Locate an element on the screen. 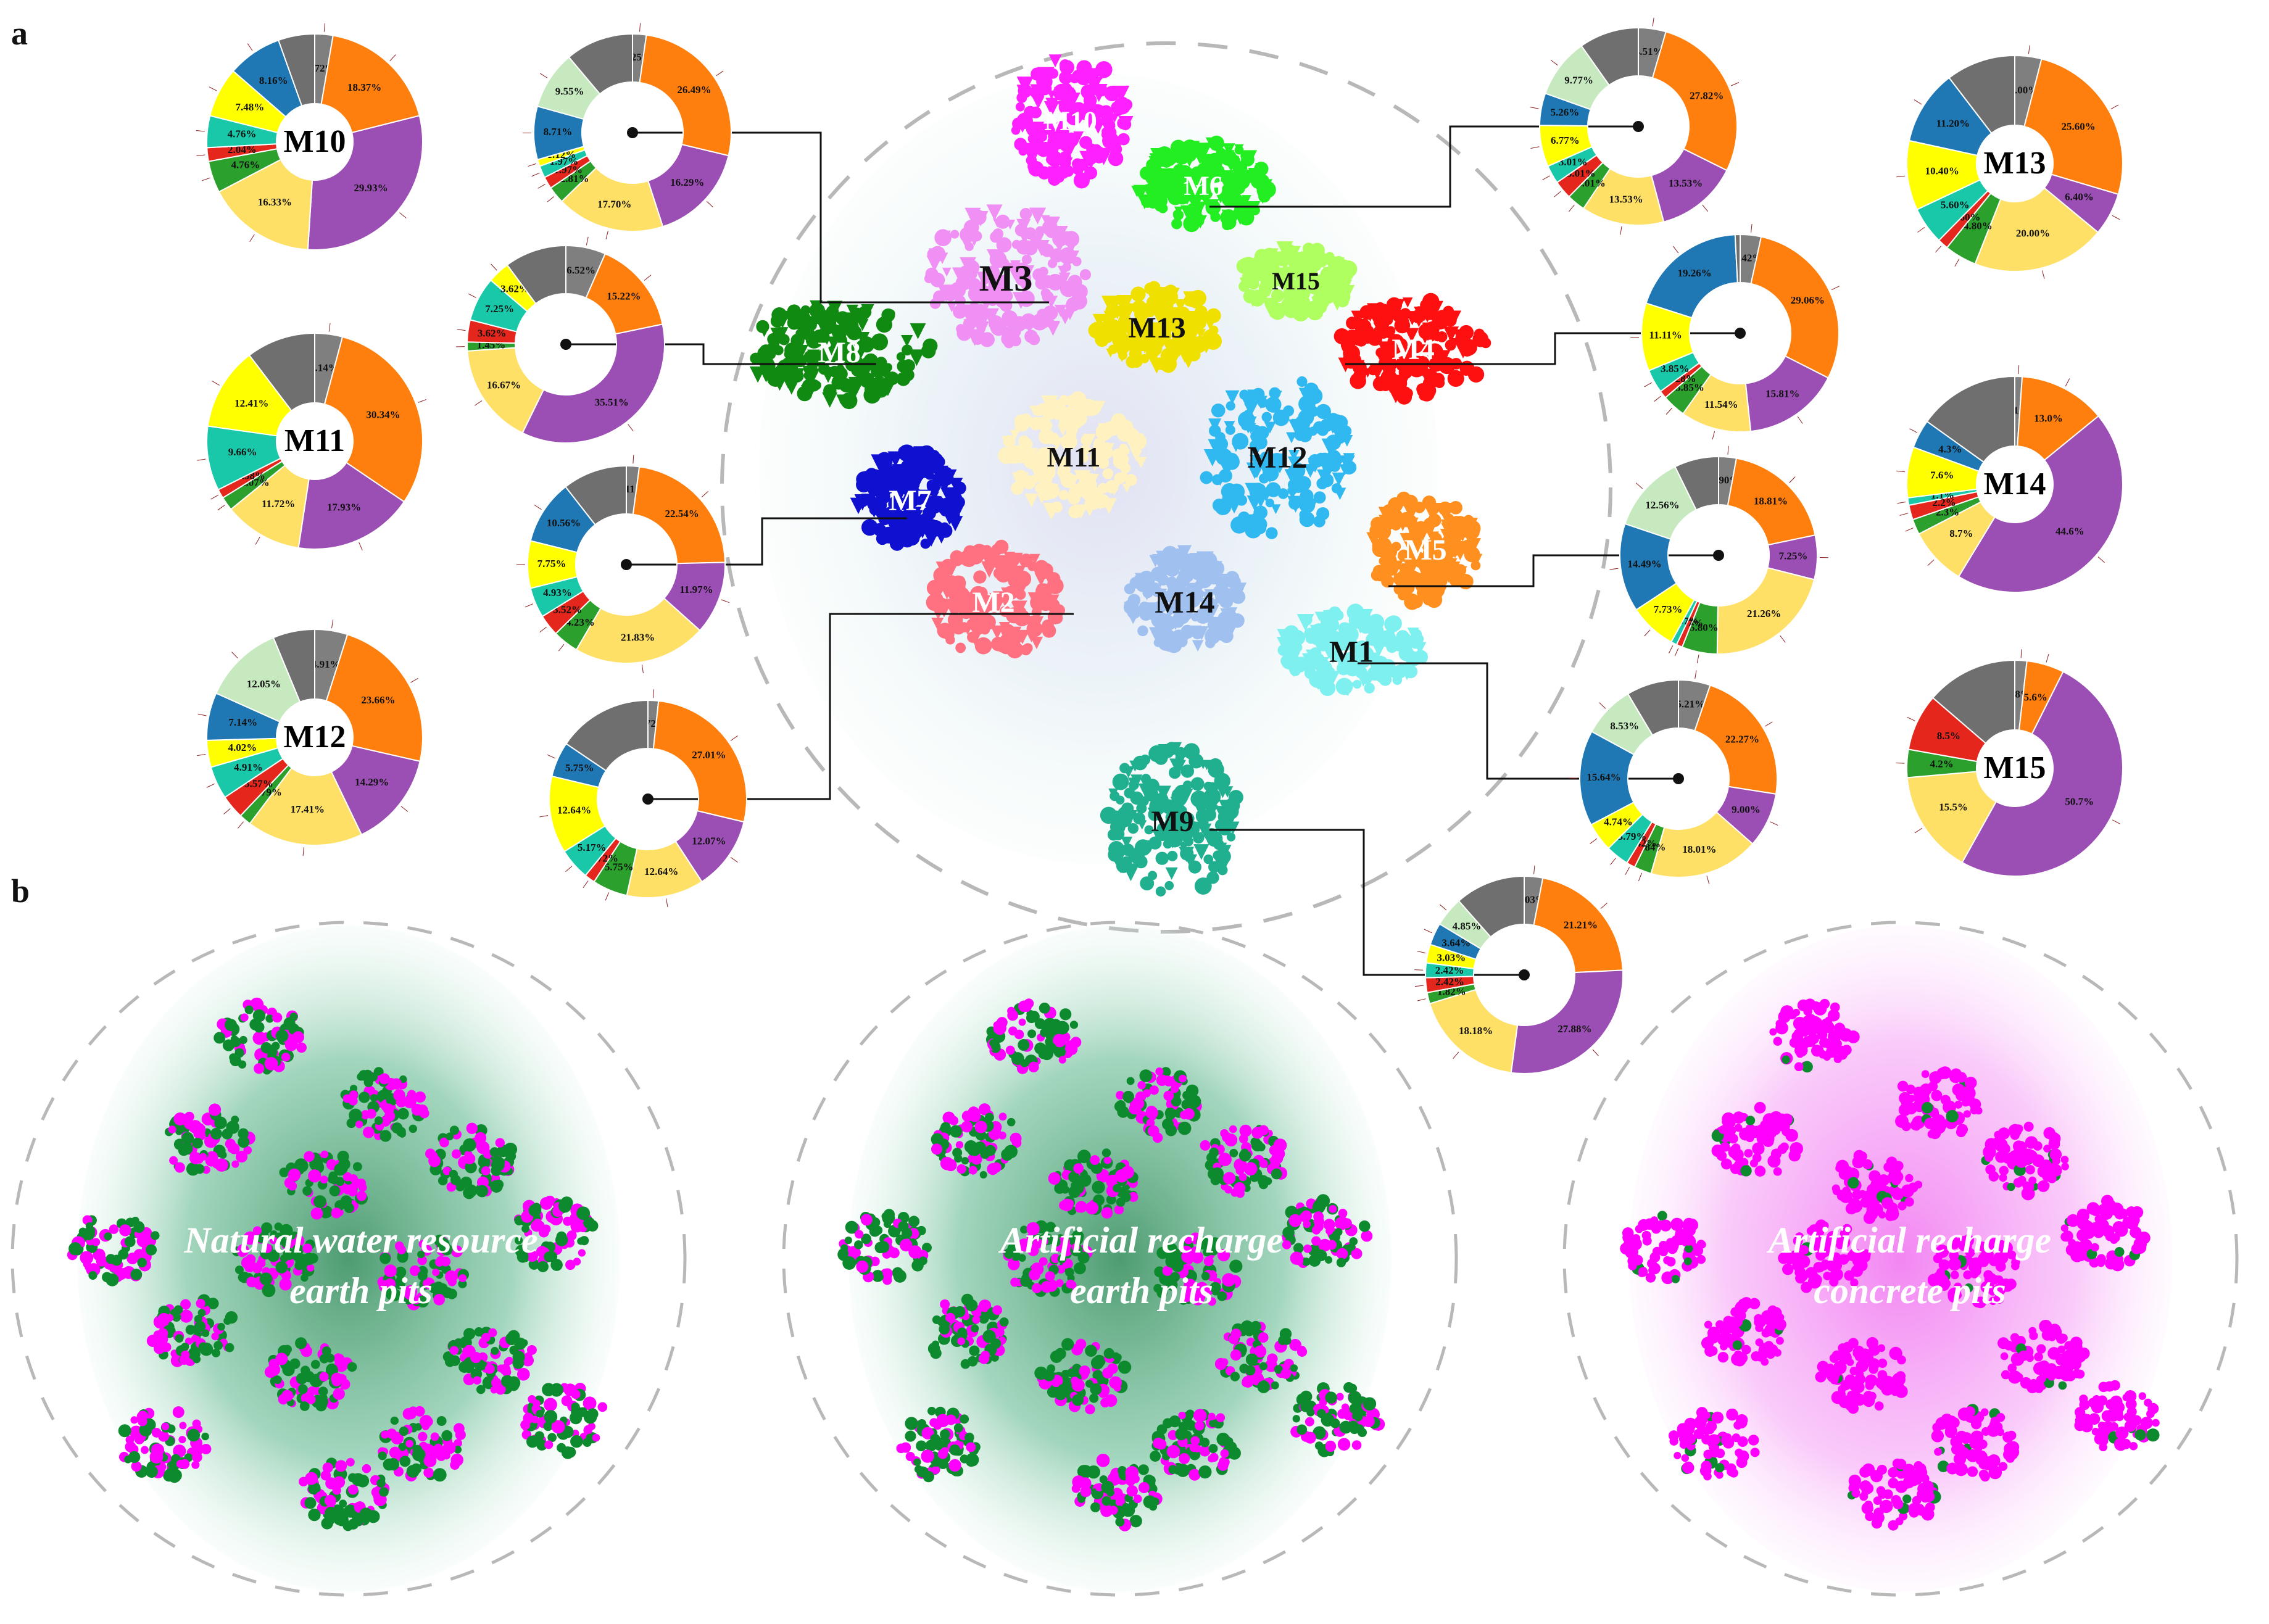  donut-slice-label: 4.93% is located at coordinates (557, 593).